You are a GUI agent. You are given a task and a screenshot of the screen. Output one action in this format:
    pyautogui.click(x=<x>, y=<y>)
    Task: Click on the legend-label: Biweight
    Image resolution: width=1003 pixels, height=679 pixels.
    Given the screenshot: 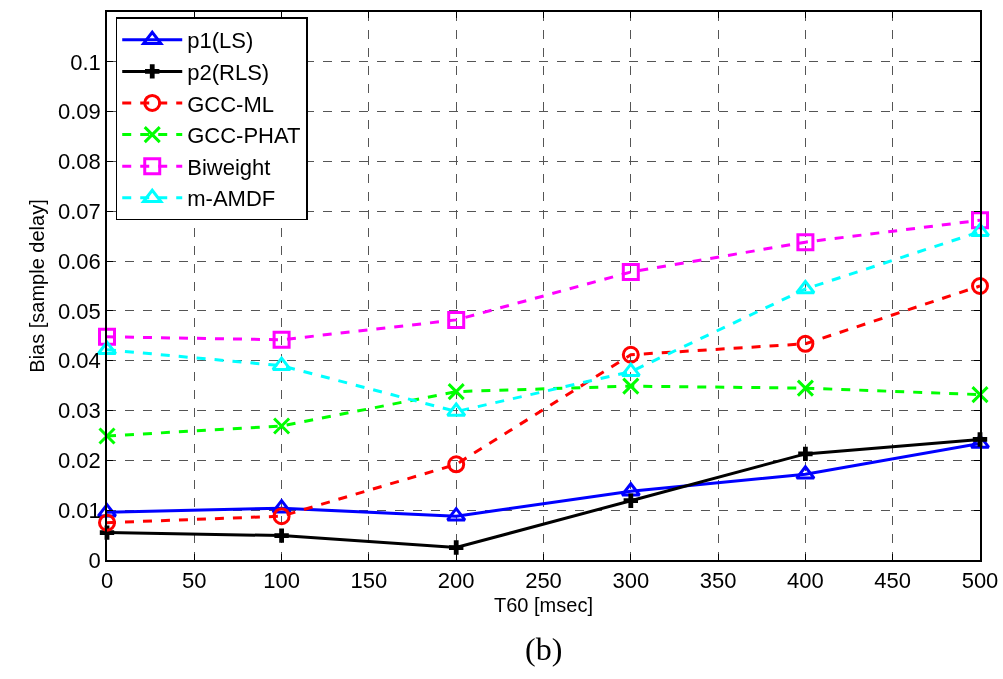 What is the action you would take?
    pyautogui.click(x=229, y=167)
    